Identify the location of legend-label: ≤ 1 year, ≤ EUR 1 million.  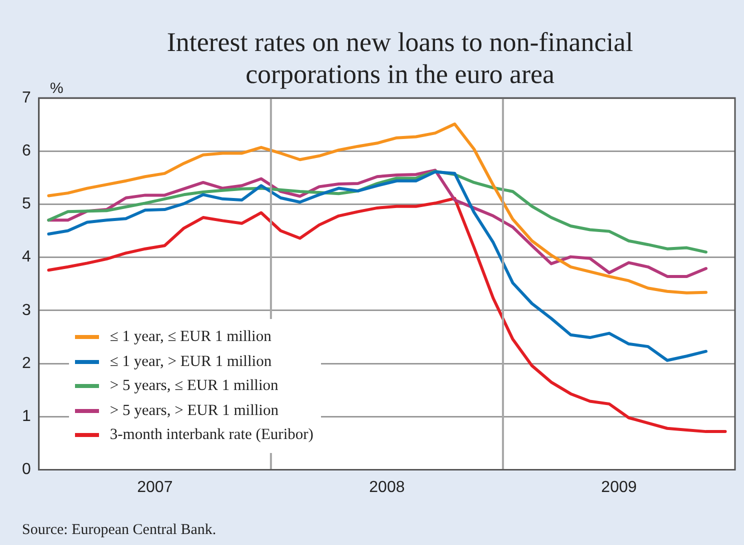
(191, 337).